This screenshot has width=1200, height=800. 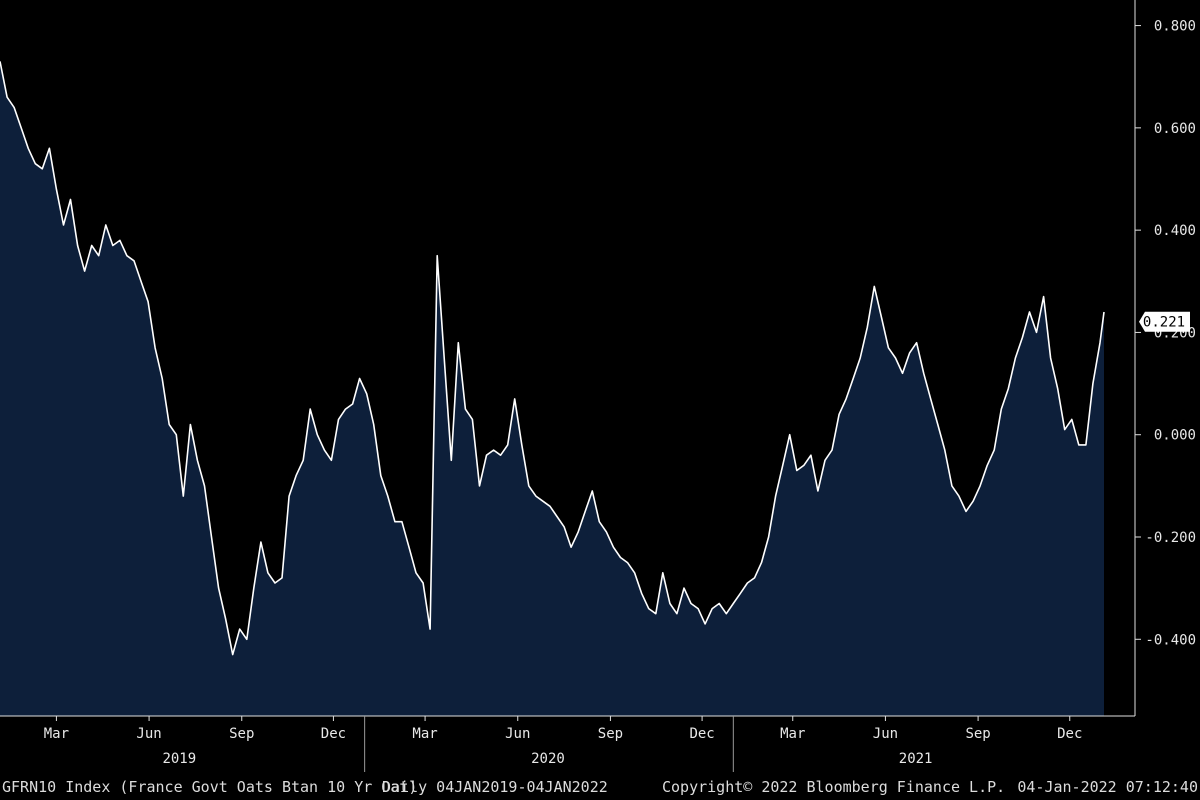 I want to click on date-range: Daily 04JAN2019-04JAN2022, so click(x=495, y=787).